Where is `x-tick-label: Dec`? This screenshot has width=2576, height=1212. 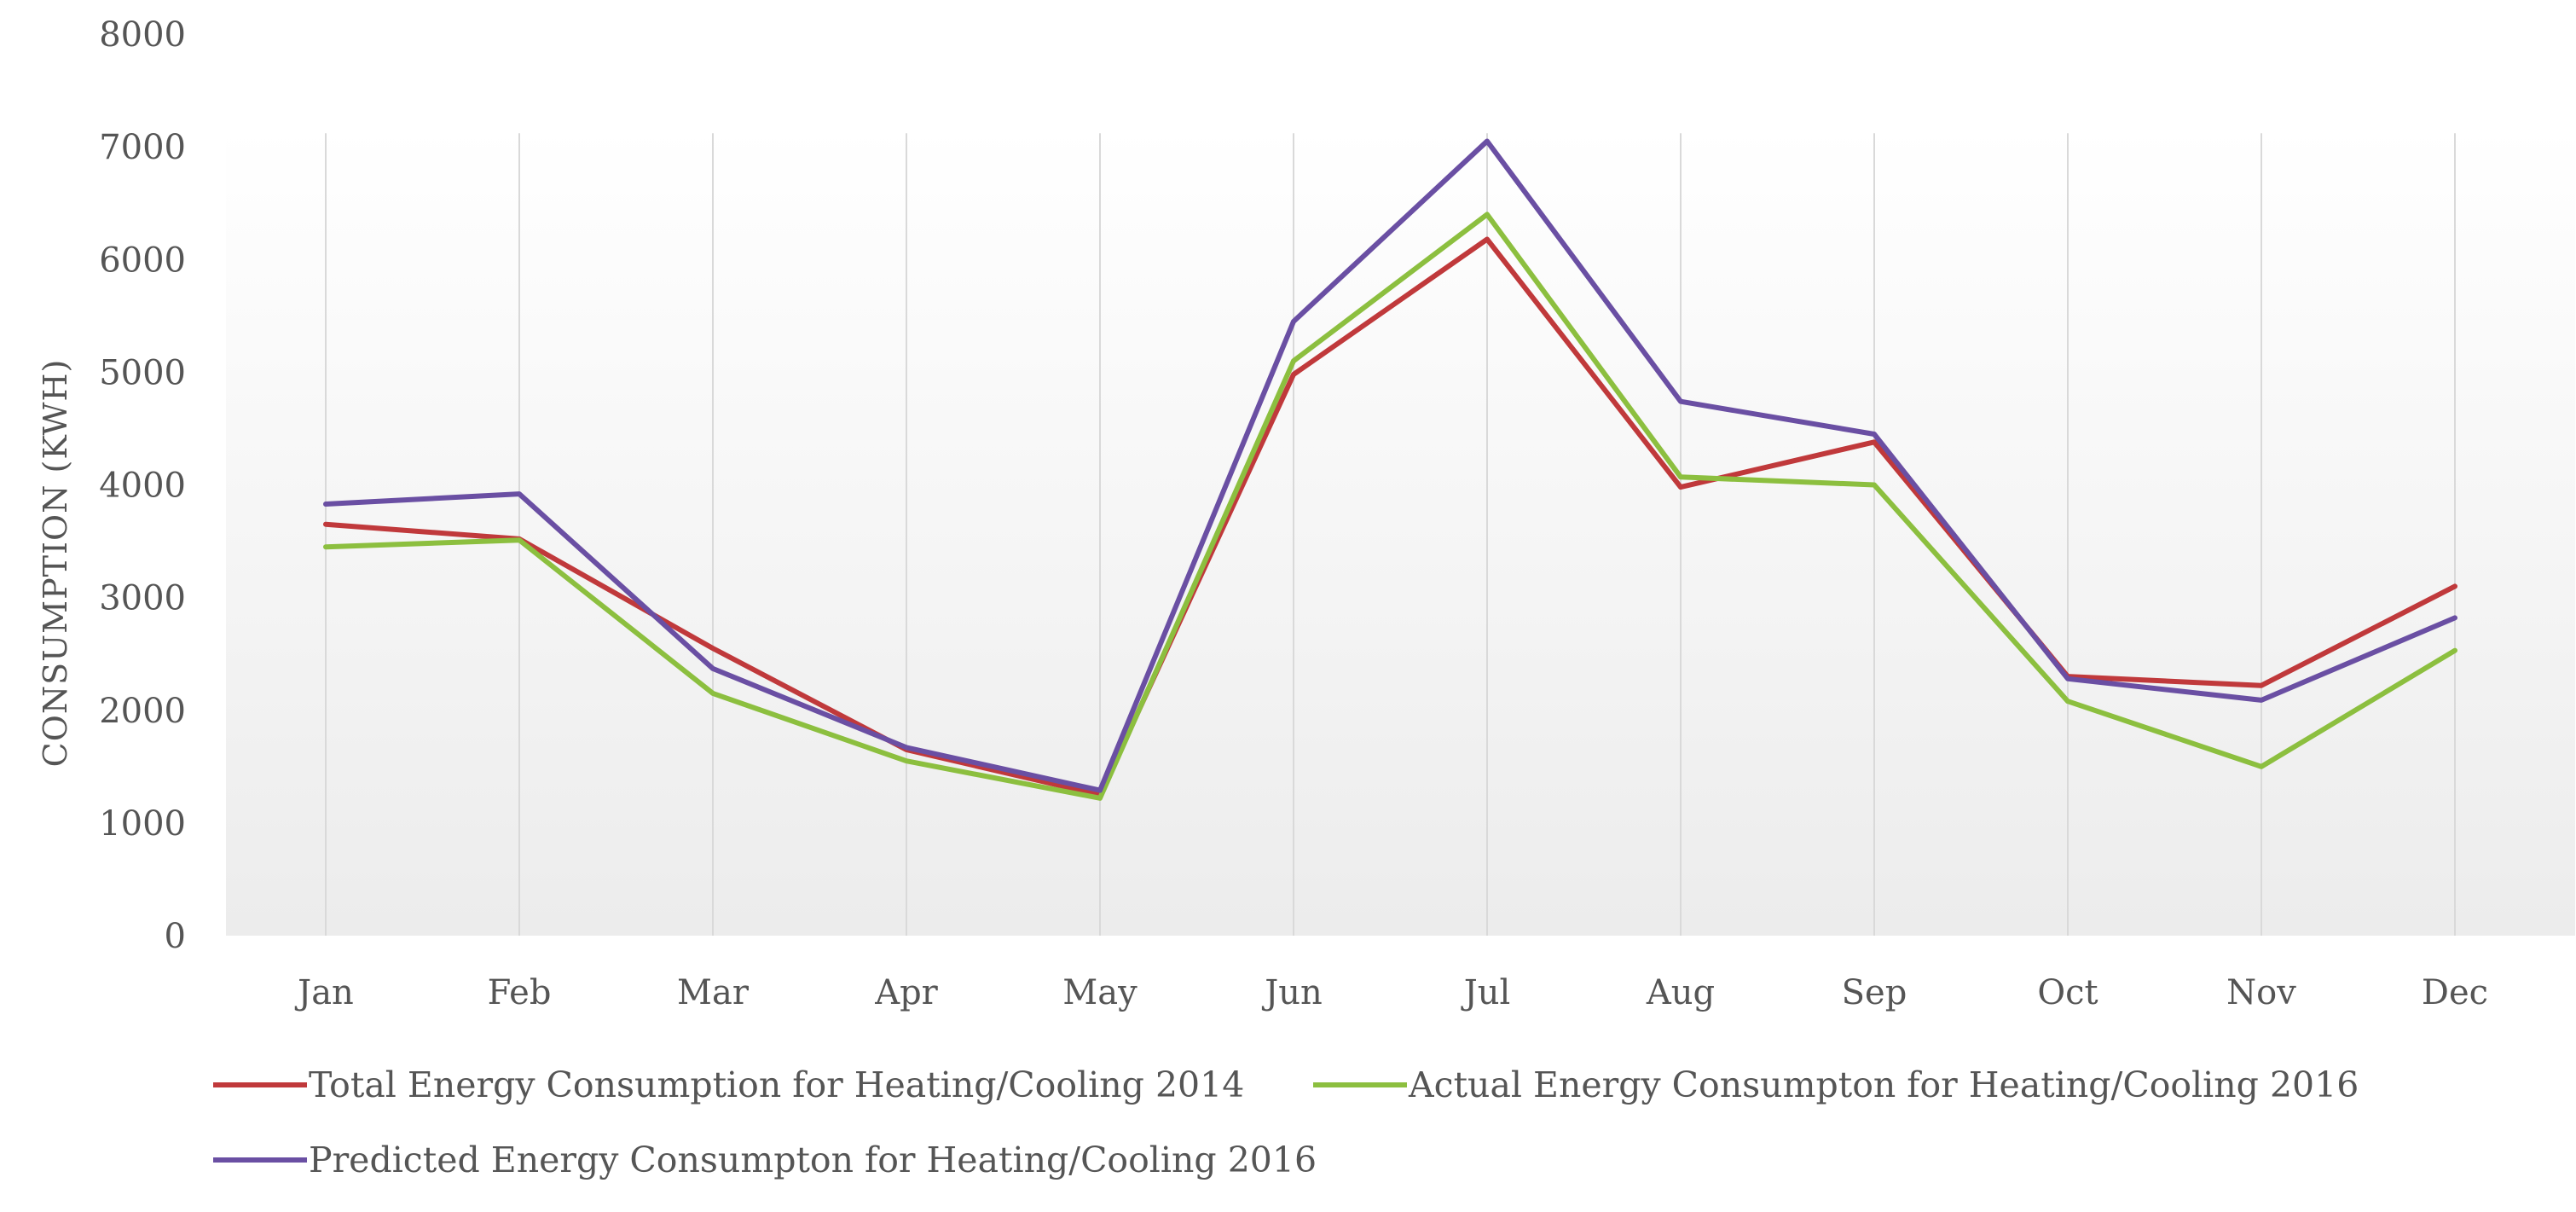
x-tick-label: Dec is located at coordinates (2455, 992).